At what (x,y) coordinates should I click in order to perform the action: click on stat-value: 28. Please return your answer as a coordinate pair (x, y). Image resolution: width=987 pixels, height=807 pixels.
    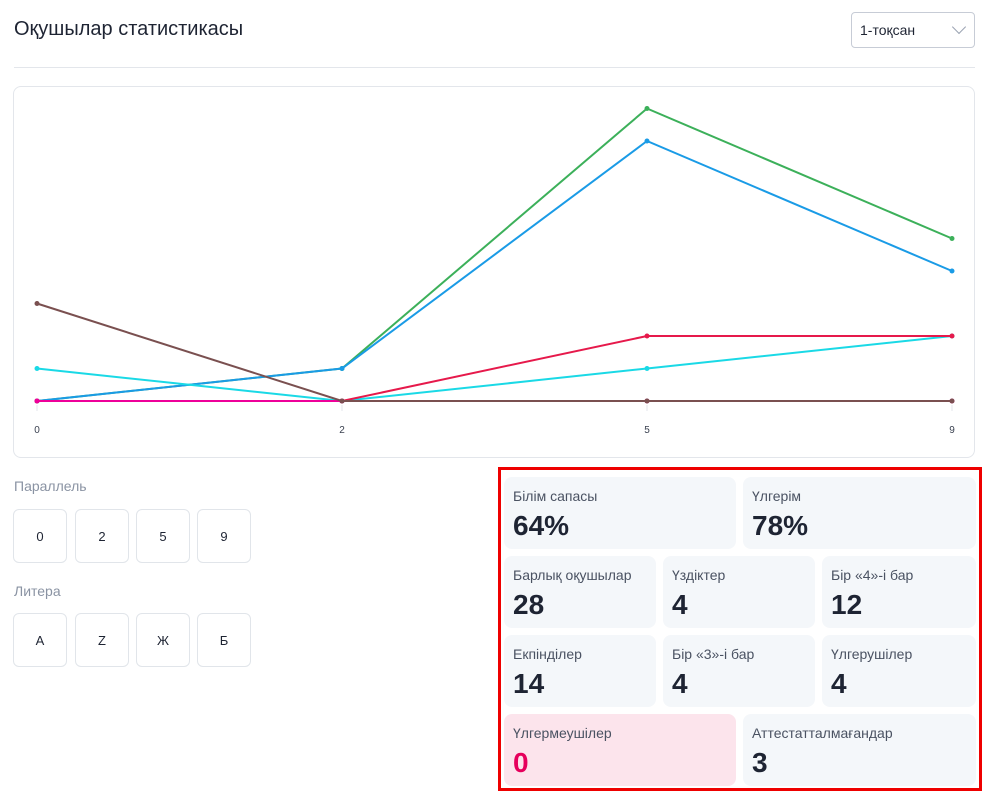
    Looking at the image, I should click on (529, 604).